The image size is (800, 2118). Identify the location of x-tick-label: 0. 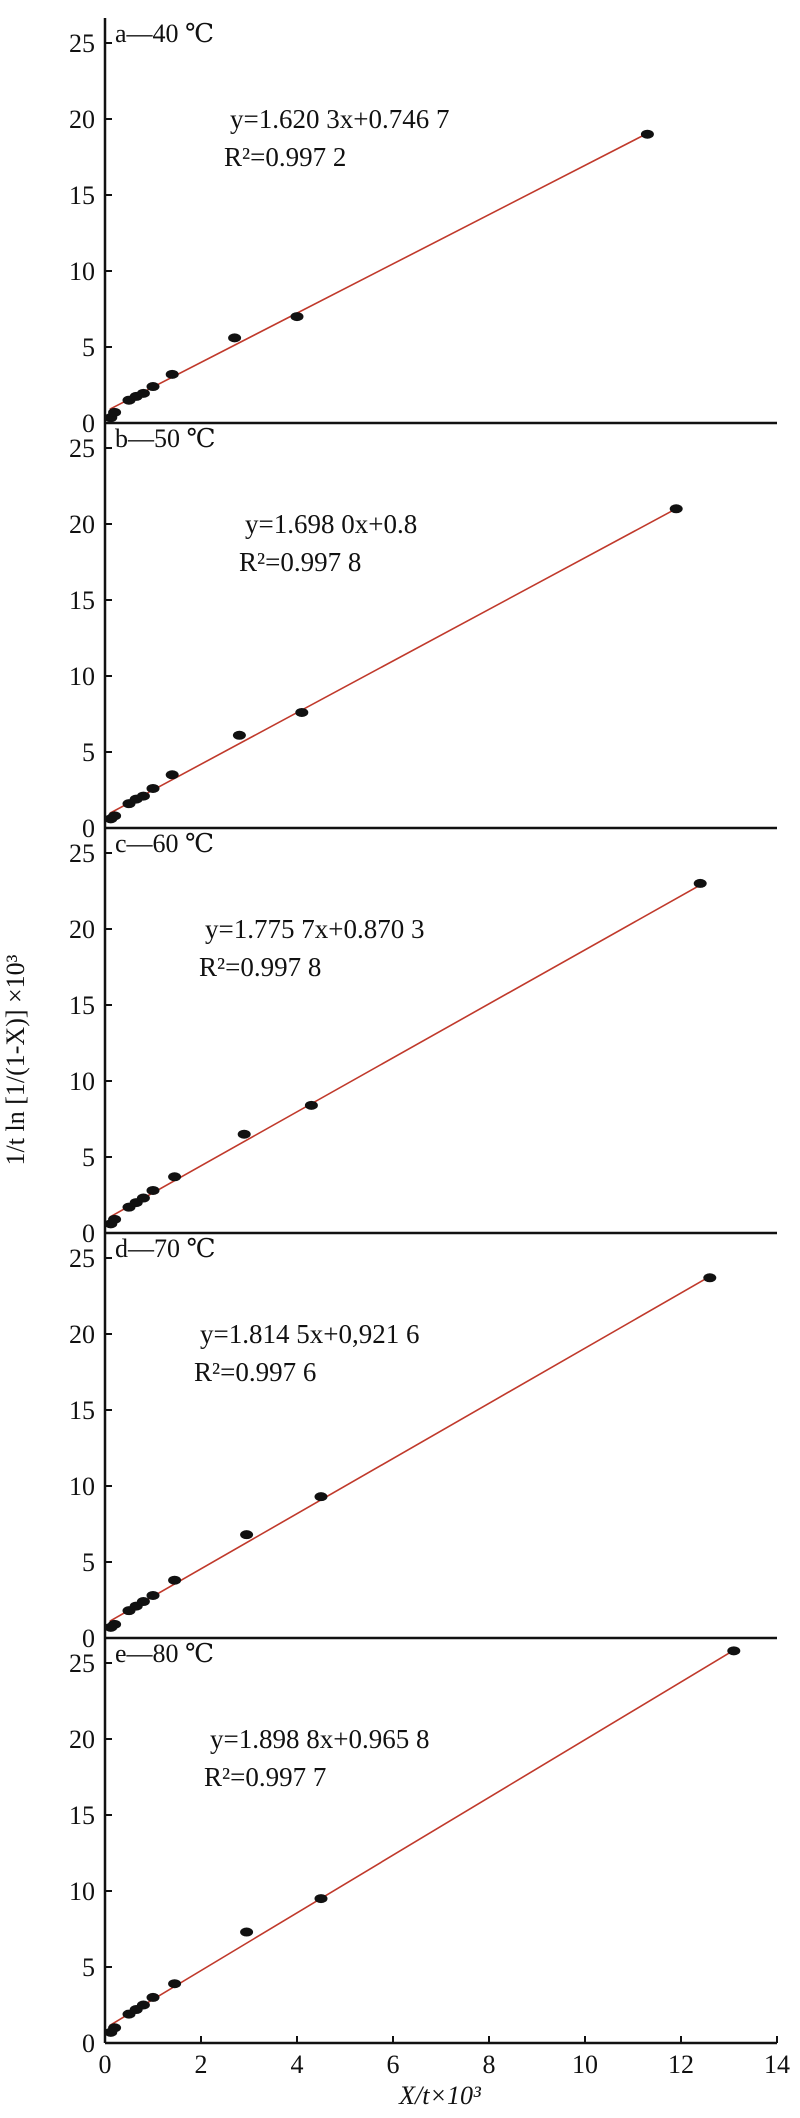
(105, 2064).